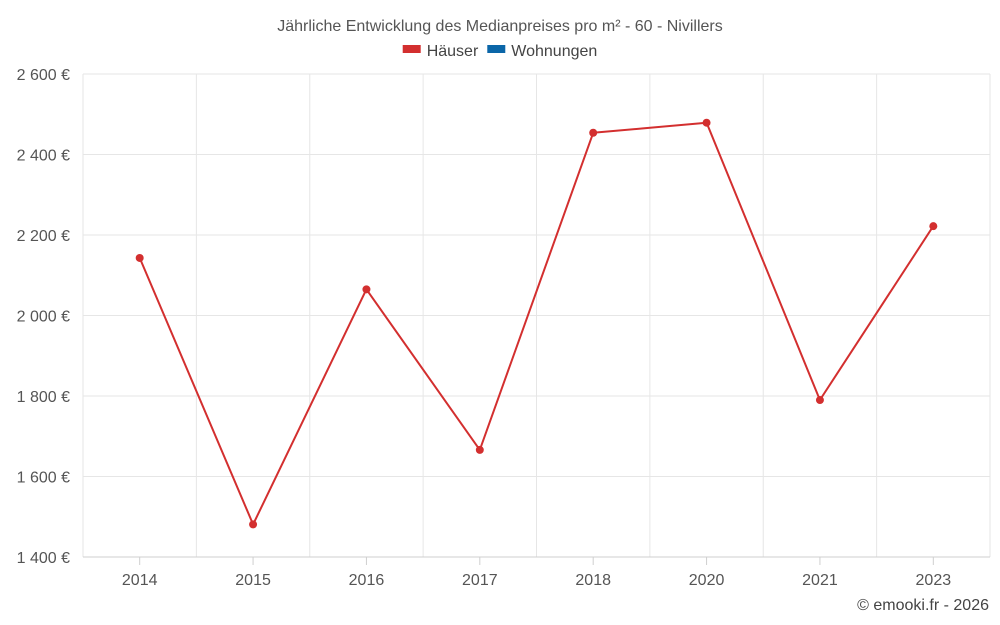  I want to click on legend-item: Wohnungen, so click(542, 51).